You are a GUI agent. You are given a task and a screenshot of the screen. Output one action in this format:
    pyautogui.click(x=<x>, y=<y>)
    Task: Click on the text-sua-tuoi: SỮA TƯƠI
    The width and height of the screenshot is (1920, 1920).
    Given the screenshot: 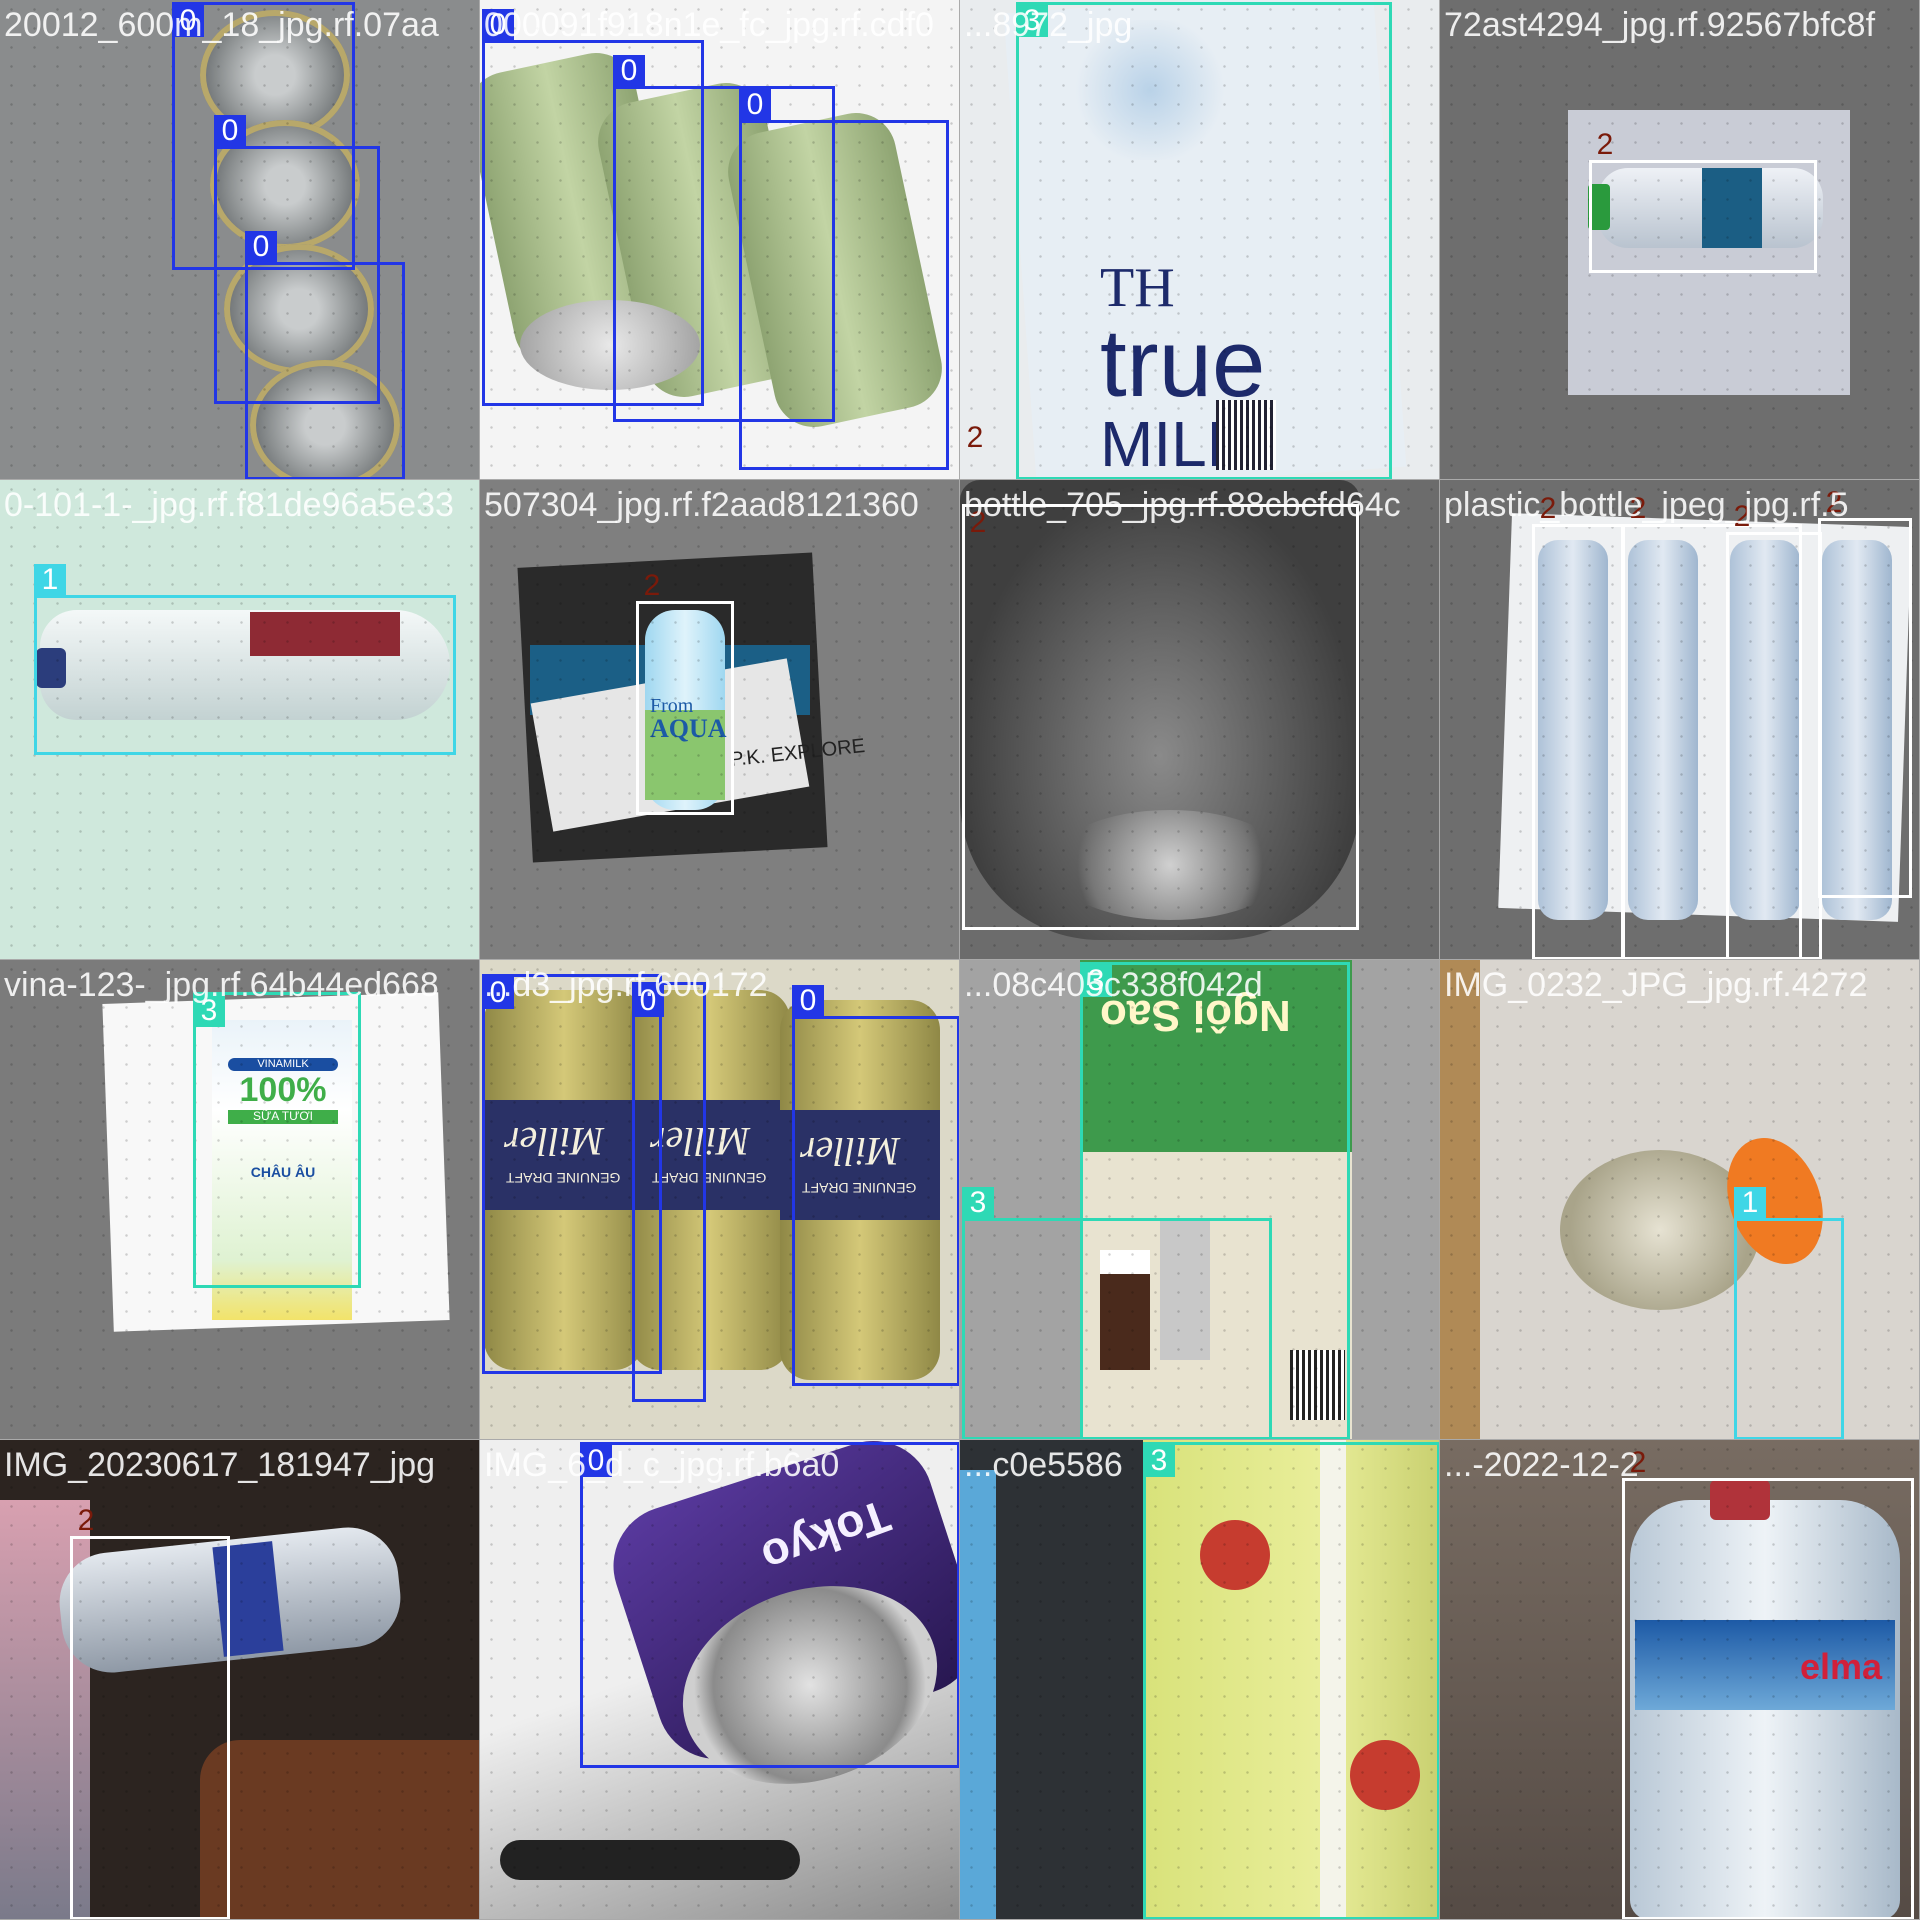 What is the action you would take?
    pyautogui.click(x=283, y=1116)
    